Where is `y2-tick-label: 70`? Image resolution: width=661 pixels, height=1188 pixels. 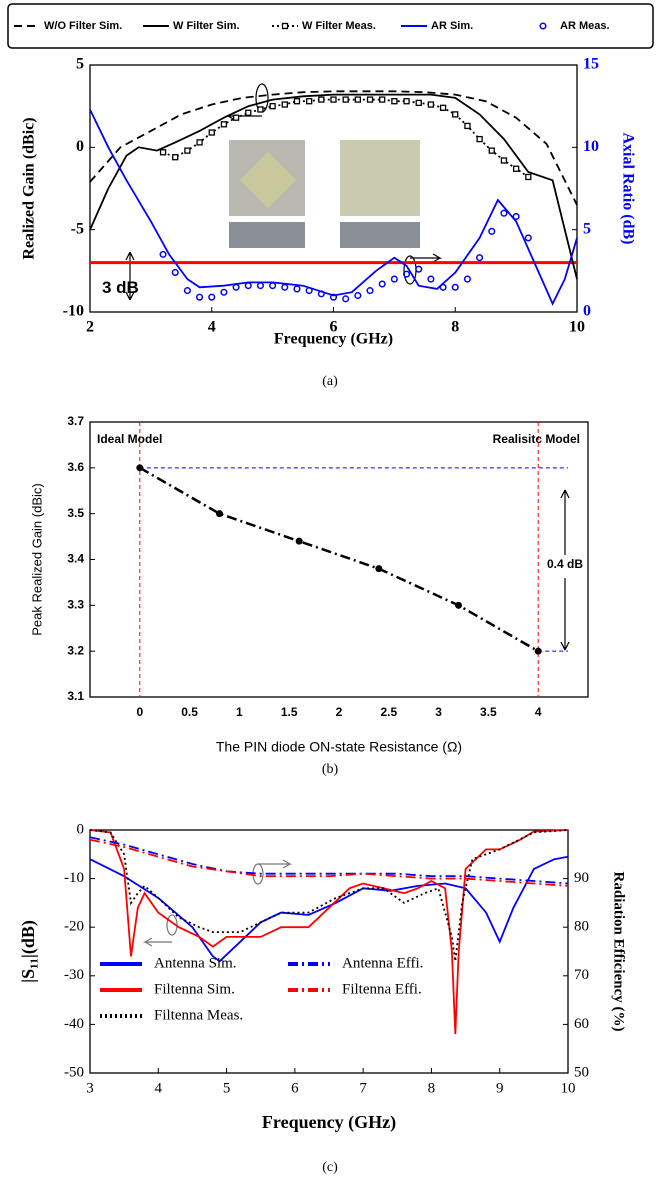 y2-tick-label: 70 is located at coordinates (581, 975).